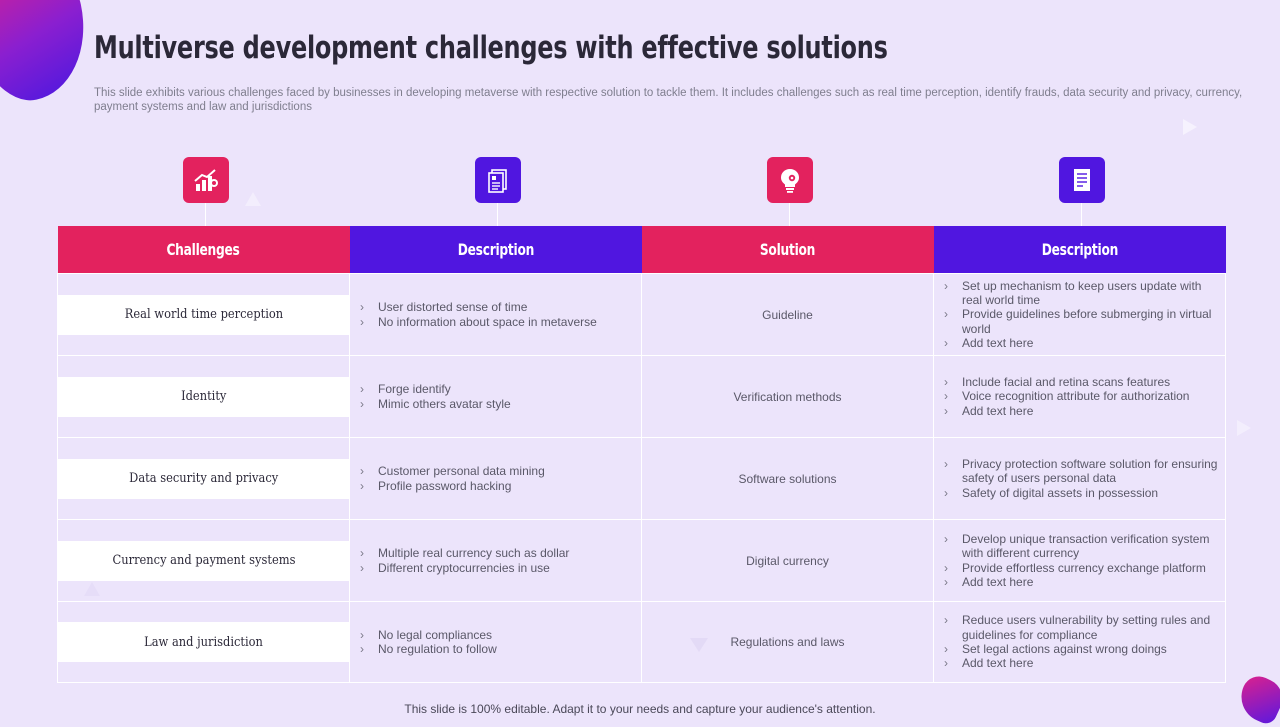 The width and height of the screenshot is (1280, 727). Describe the element at coordinates (203, 560) in the screenshot. I see `challenge-cell: Currency and payment systems` at that location.